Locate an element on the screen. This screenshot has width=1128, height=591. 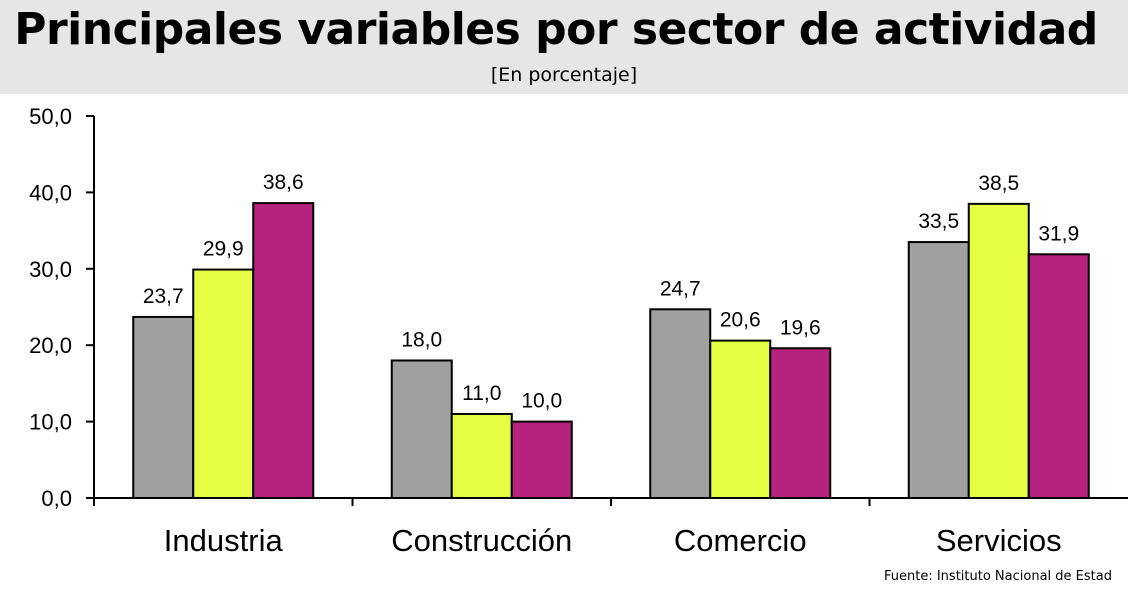
data-label: 23,7 is located at coordinates (163, 296).